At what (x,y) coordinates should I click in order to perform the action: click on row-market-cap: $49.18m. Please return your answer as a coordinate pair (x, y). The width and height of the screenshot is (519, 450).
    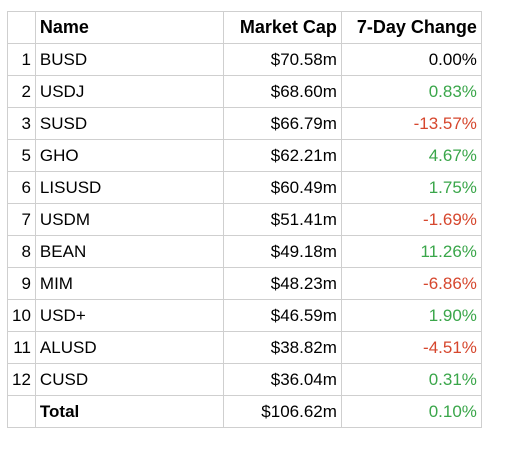
    Looking at the image, I should click on (282, 251).